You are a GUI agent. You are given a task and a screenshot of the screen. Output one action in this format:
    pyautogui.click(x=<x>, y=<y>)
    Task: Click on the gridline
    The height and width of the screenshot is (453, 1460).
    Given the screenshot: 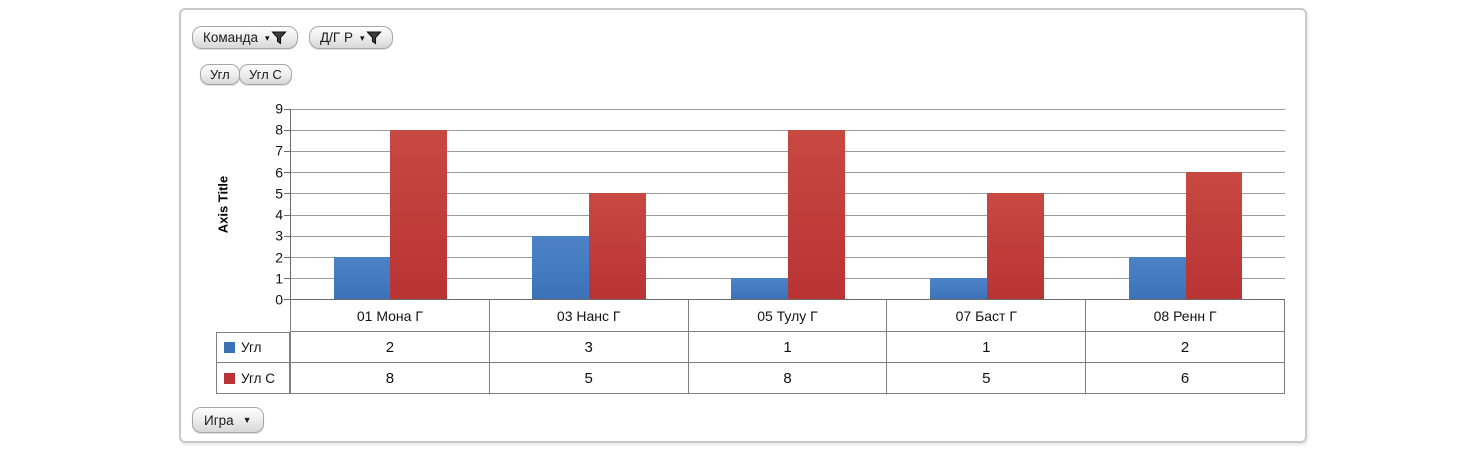 What is the action you would take?
    pyautogui.click(x=788, y=109)
    